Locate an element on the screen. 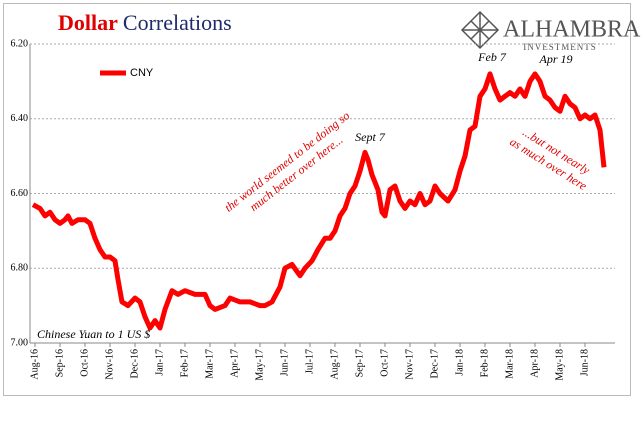  x-tick-label: Nov-17 is located at coordinates (409, 364).